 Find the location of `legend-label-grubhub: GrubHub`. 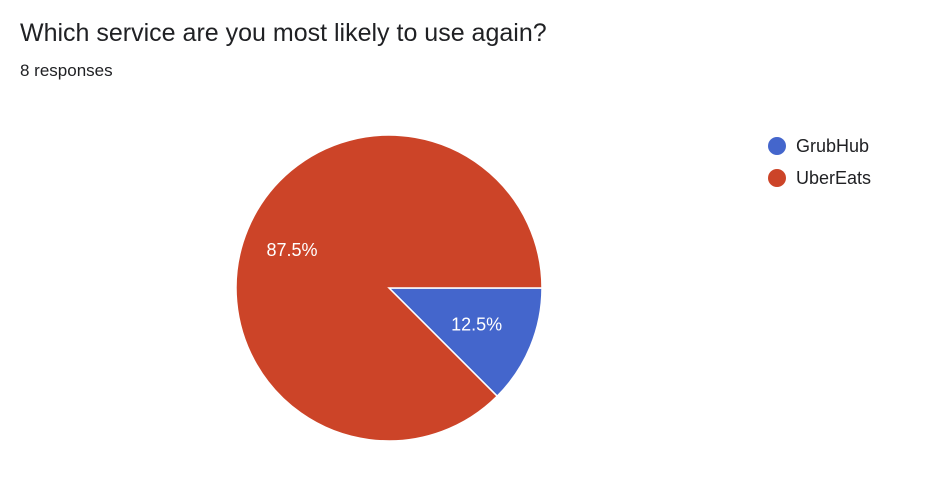

legend-label-grubhub: GrubHub is located at coordinates (833, 146).